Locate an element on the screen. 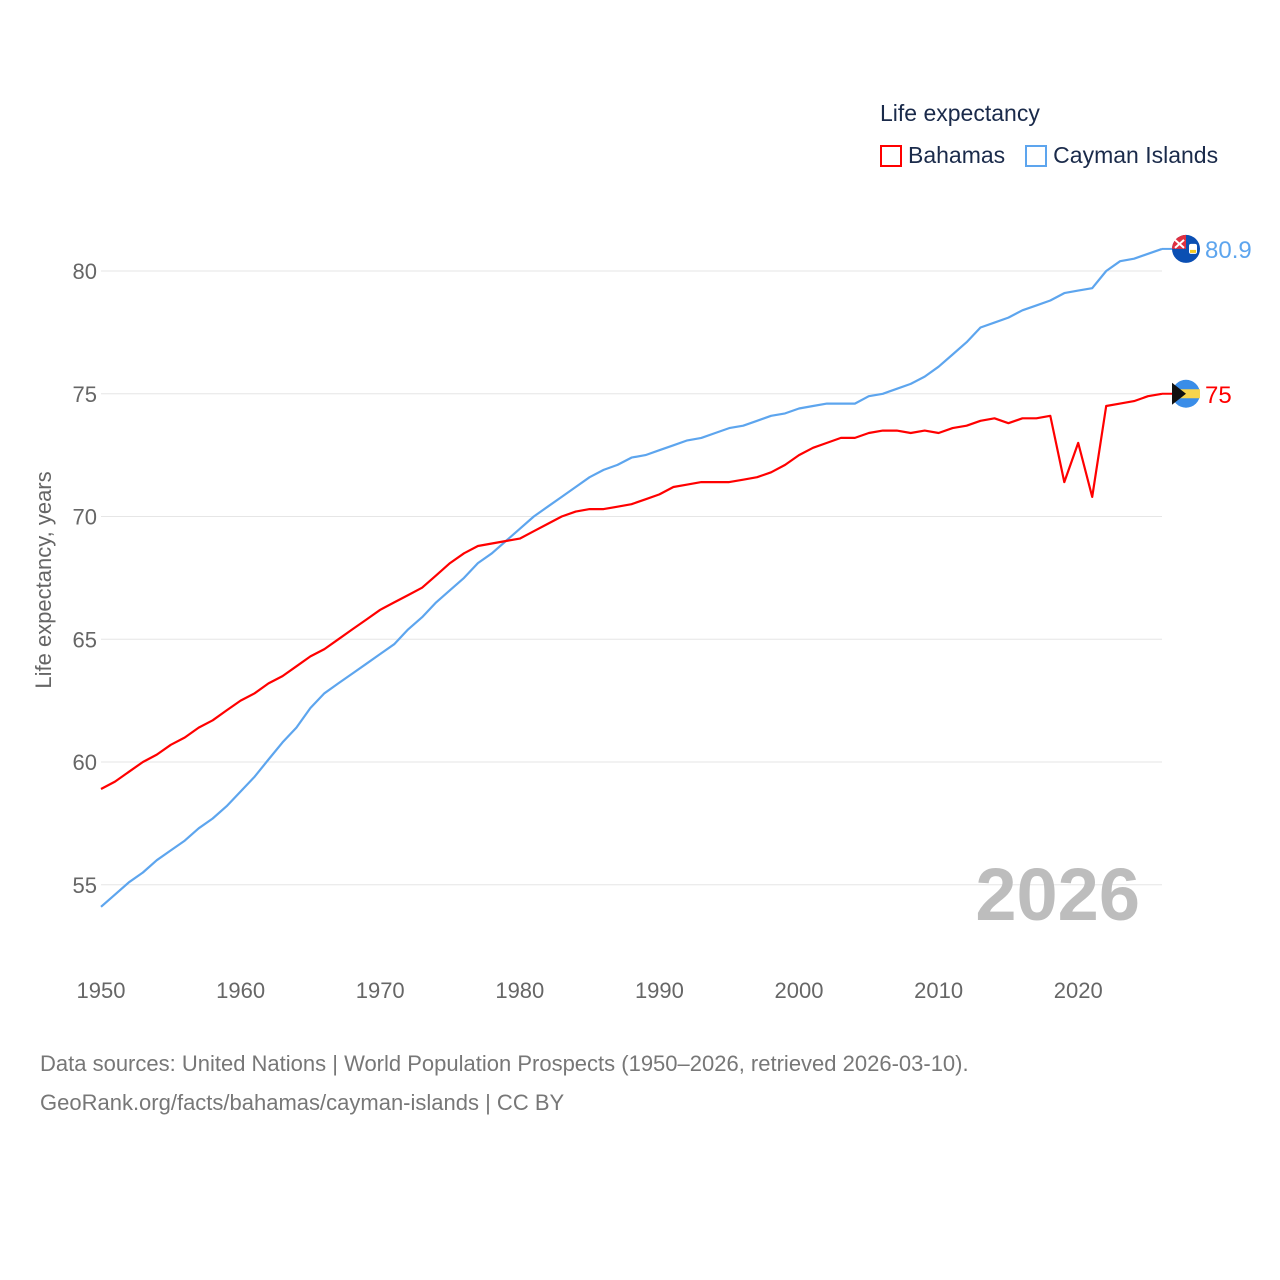 The height and width of the screenshot is (1280, 1280). legend-label: Cayman Islands is located at coordinates (1136, 155).